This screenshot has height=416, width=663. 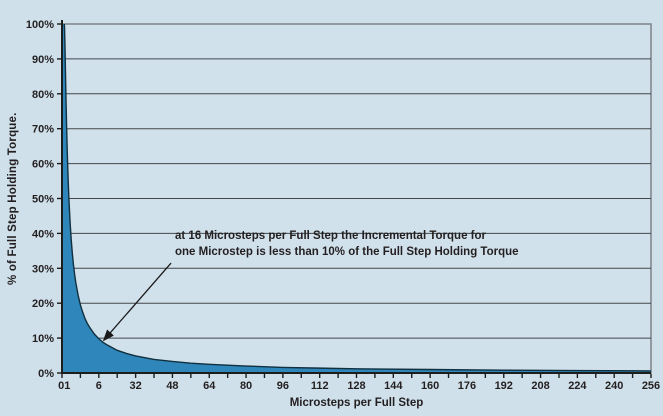 What do you see at coordinates (651, 386) in the screenshot?
I see `svg-text: 256` at bounding box center [651, 386].